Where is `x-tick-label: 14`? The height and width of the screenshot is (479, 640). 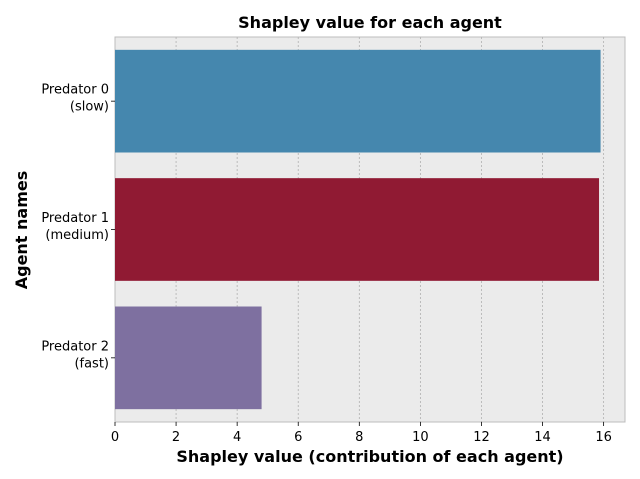 x-tick-label: 14 is located at coordinates (542, 437).